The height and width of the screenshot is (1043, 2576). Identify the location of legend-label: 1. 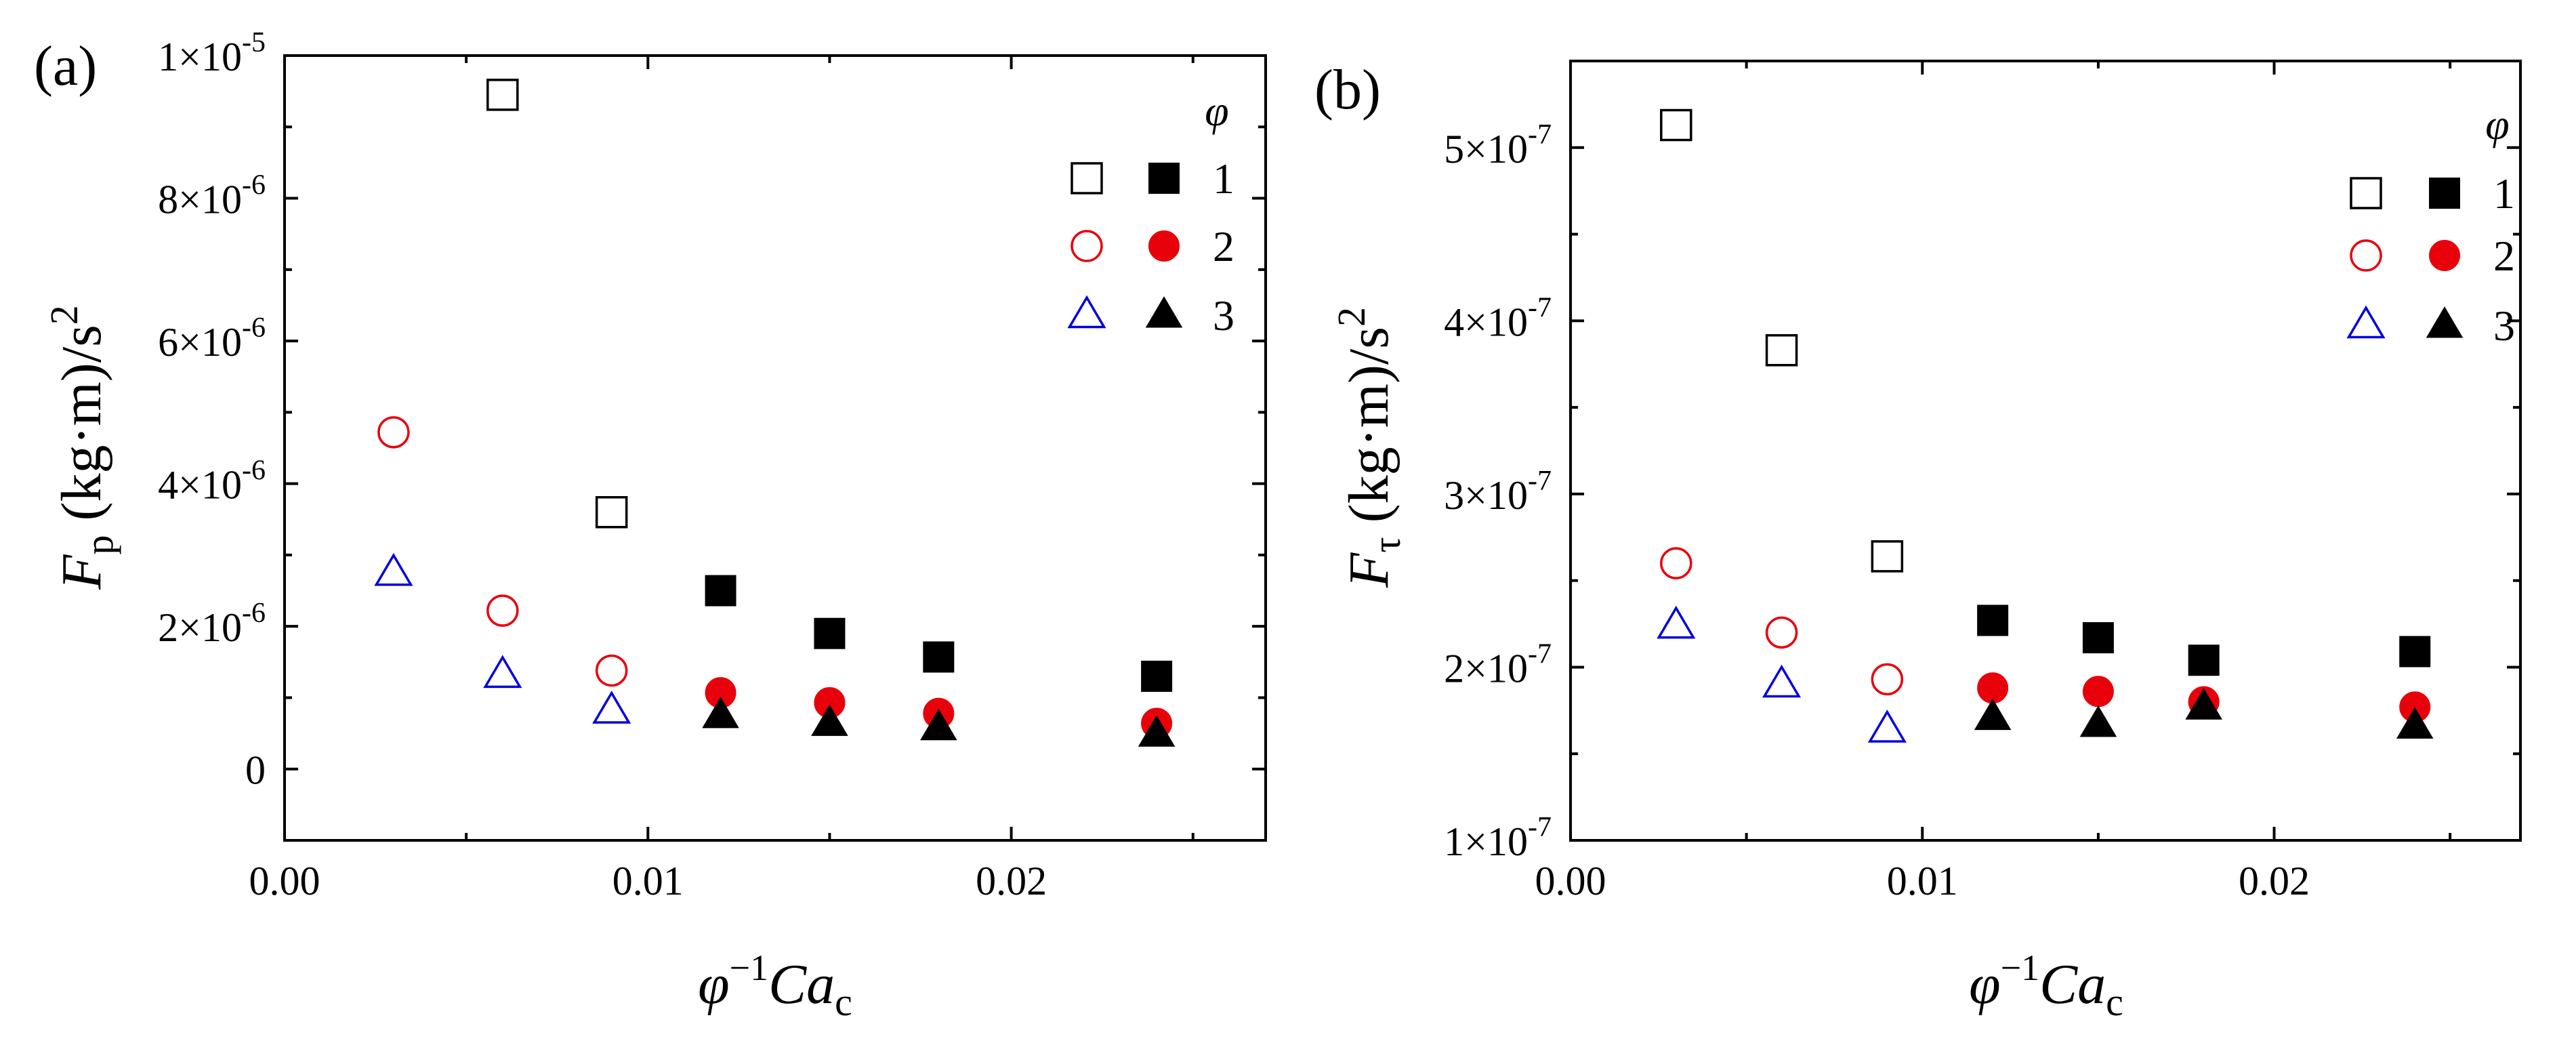
(1223, 179).